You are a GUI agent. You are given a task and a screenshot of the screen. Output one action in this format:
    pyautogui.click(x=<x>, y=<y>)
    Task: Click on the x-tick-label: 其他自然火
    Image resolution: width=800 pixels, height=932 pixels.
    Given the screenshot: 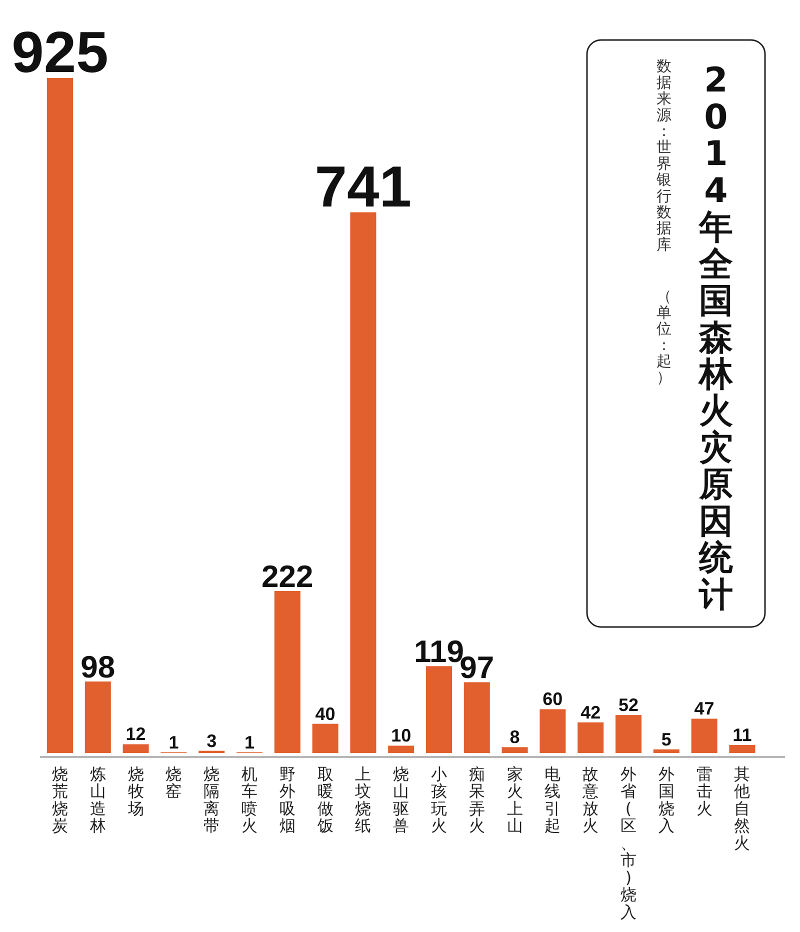 What is the action you would take?
    pyautogui.click(x=742, y=808)
    